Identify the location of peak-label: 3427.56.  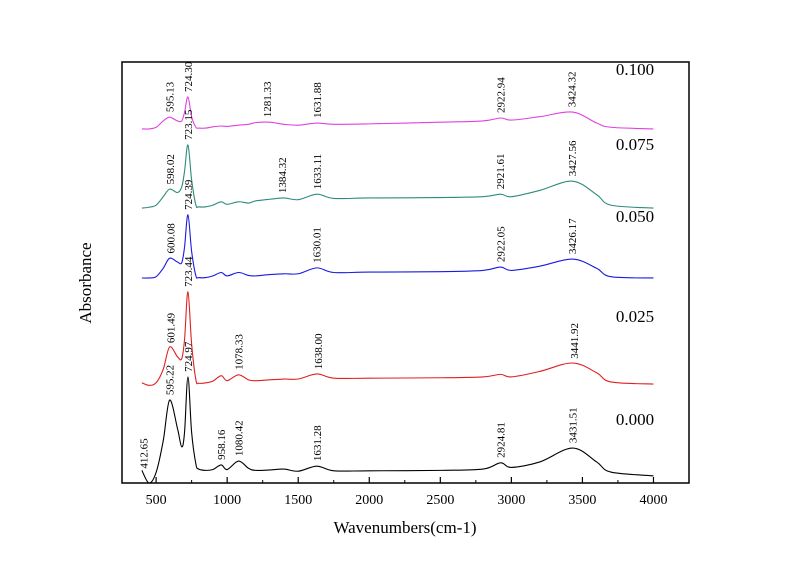
(573, 158).